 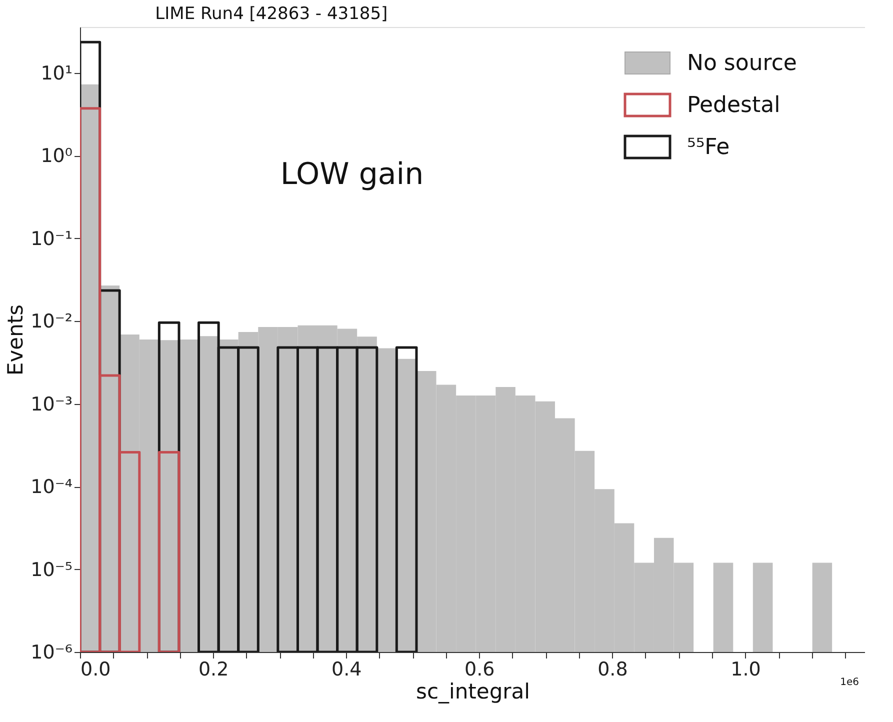 What do you see at coordinates (352, 174) in the screenshot?
I see `annotation: LOW gain` at bounding box center [352, 174].